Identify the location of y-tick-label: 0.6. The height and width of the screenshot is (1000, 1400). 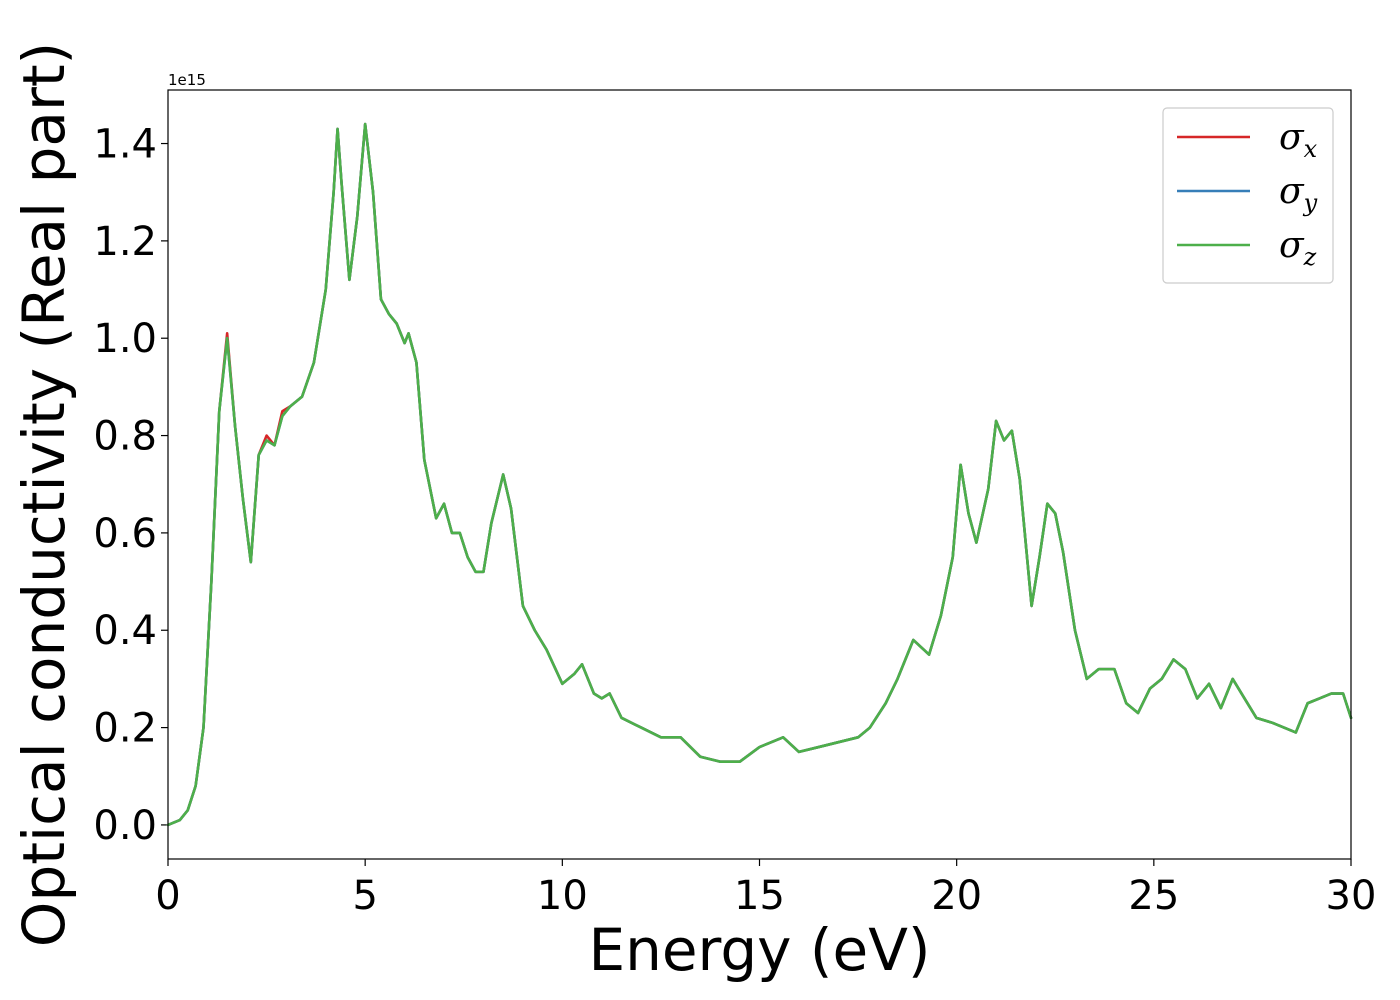
(125, 534).